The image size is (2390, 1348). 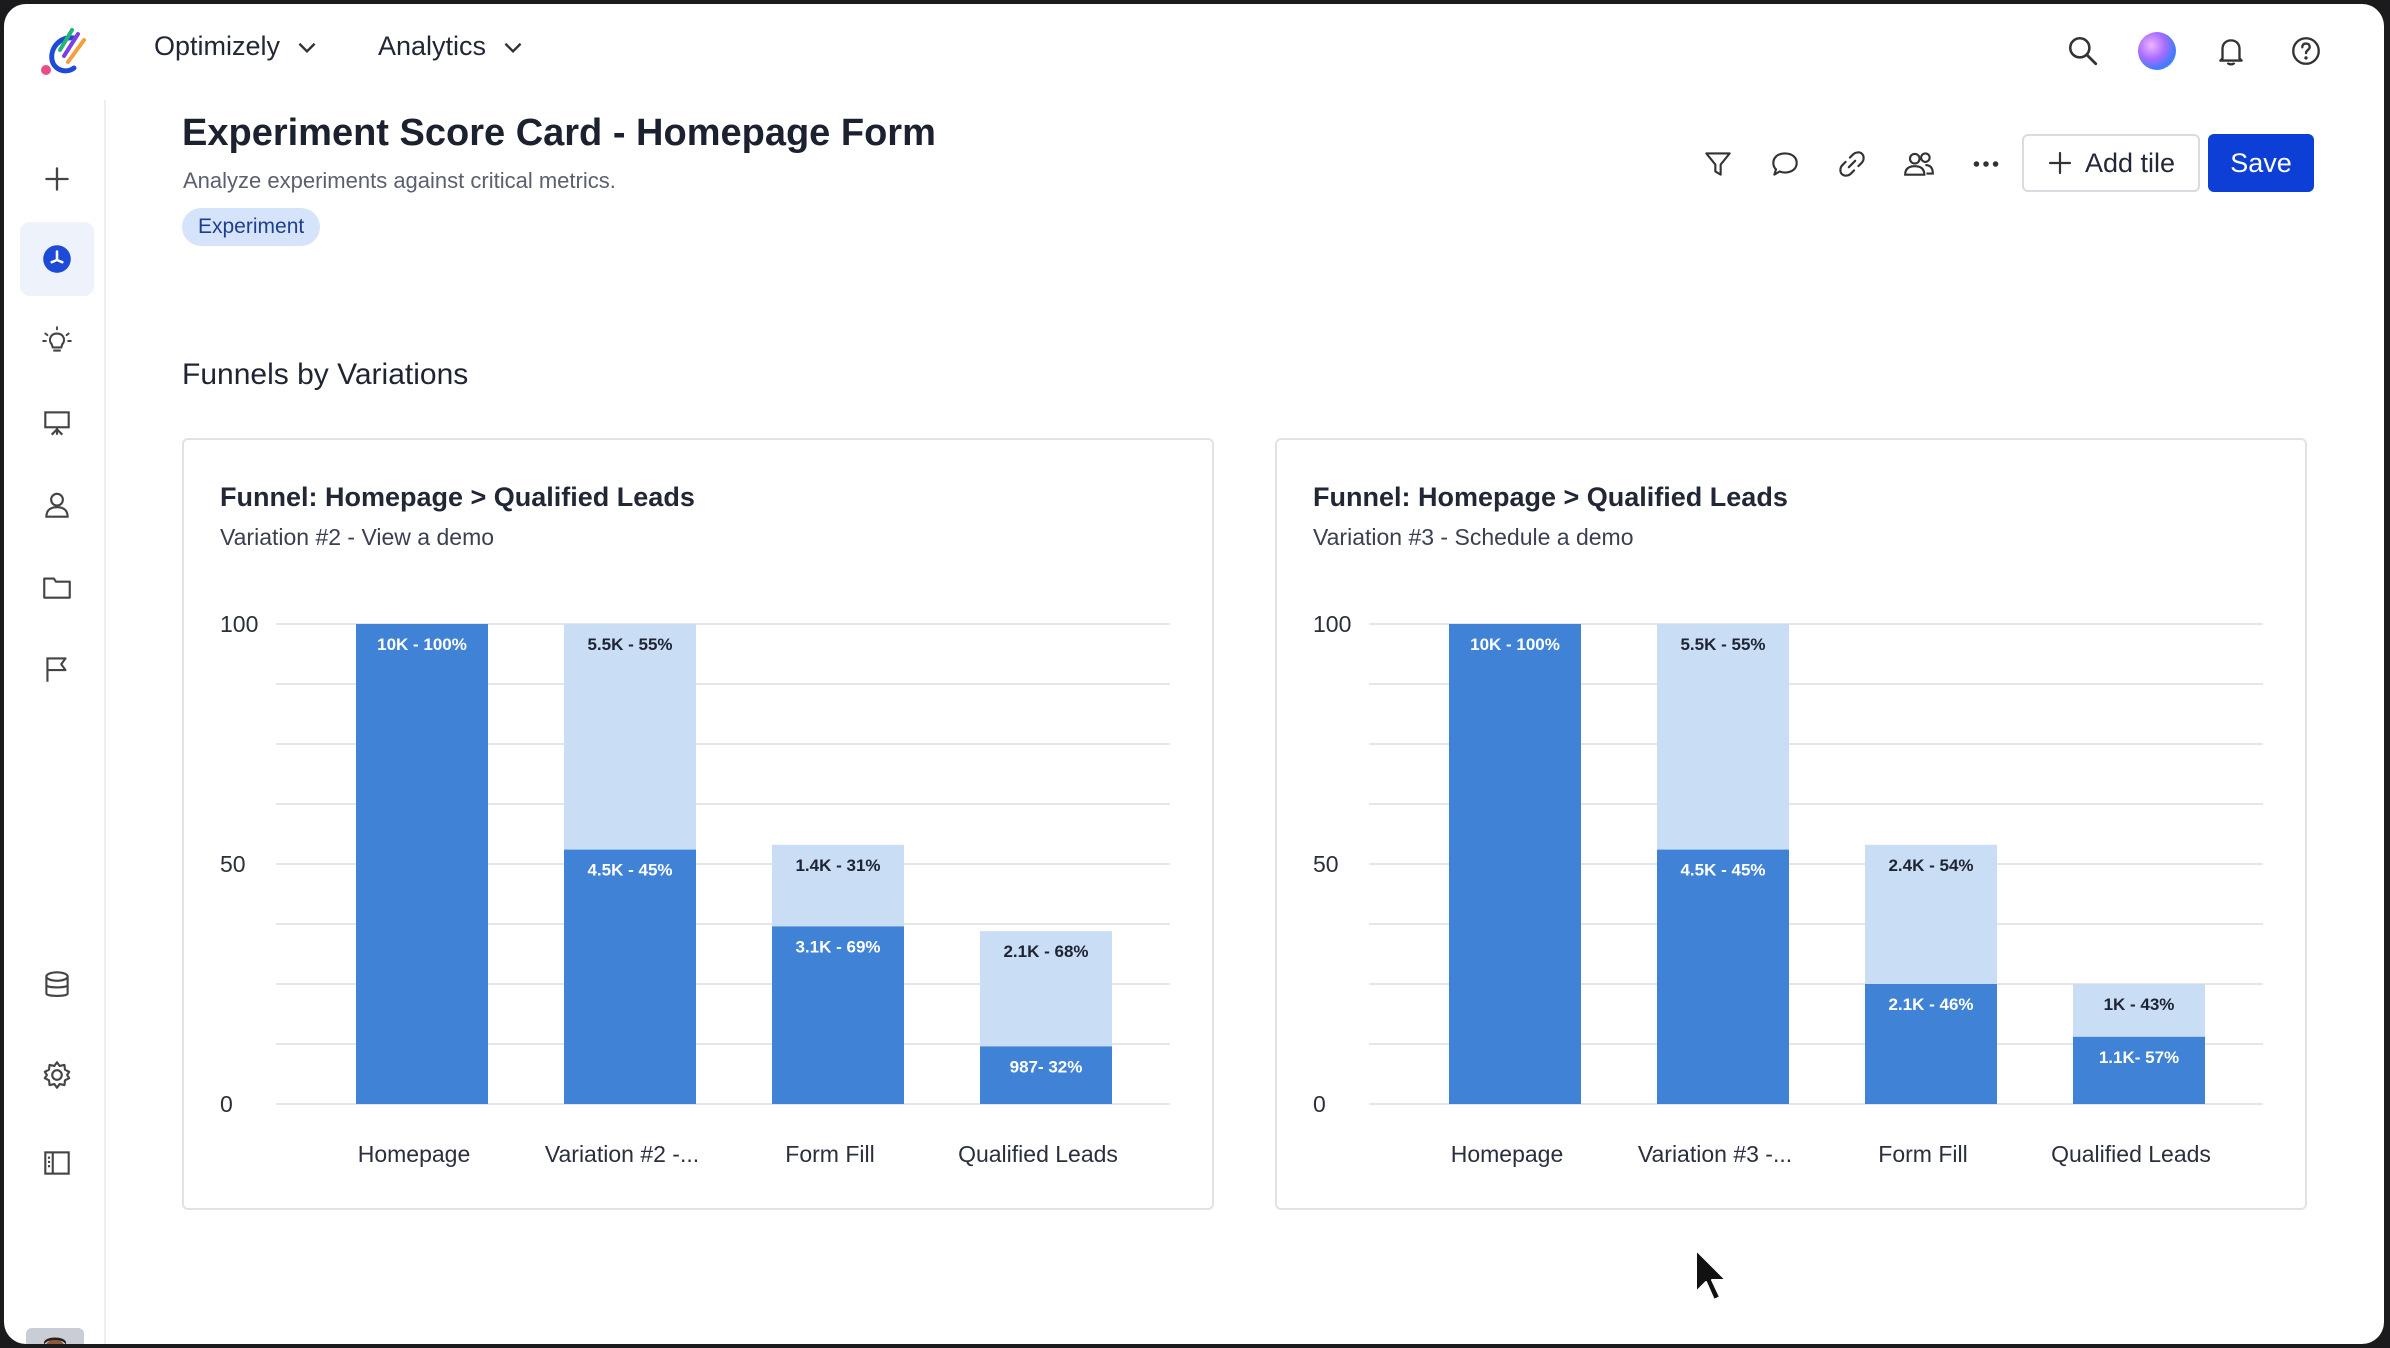 What do you see at coordinates (432, 46) in the screenshot?
I see `analytics-menu-label: Analytics` at bounding box center [432, 46].